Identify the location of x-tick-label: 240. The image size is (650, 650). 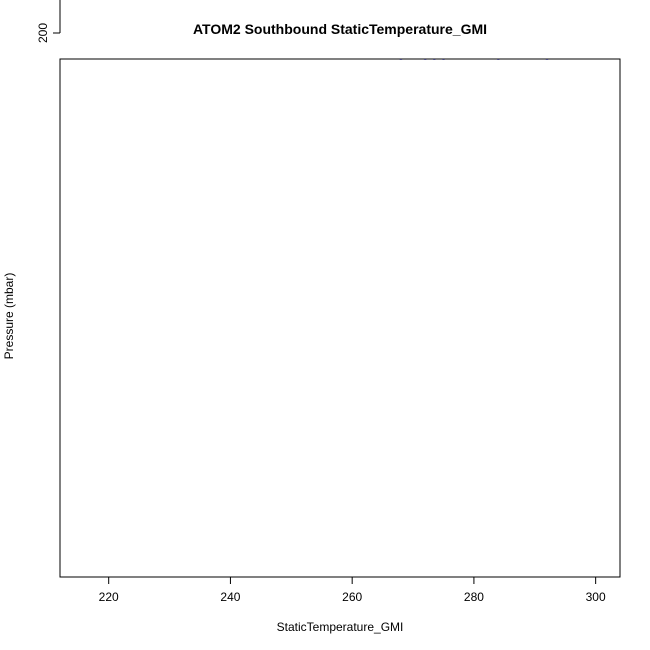
(230, 597).